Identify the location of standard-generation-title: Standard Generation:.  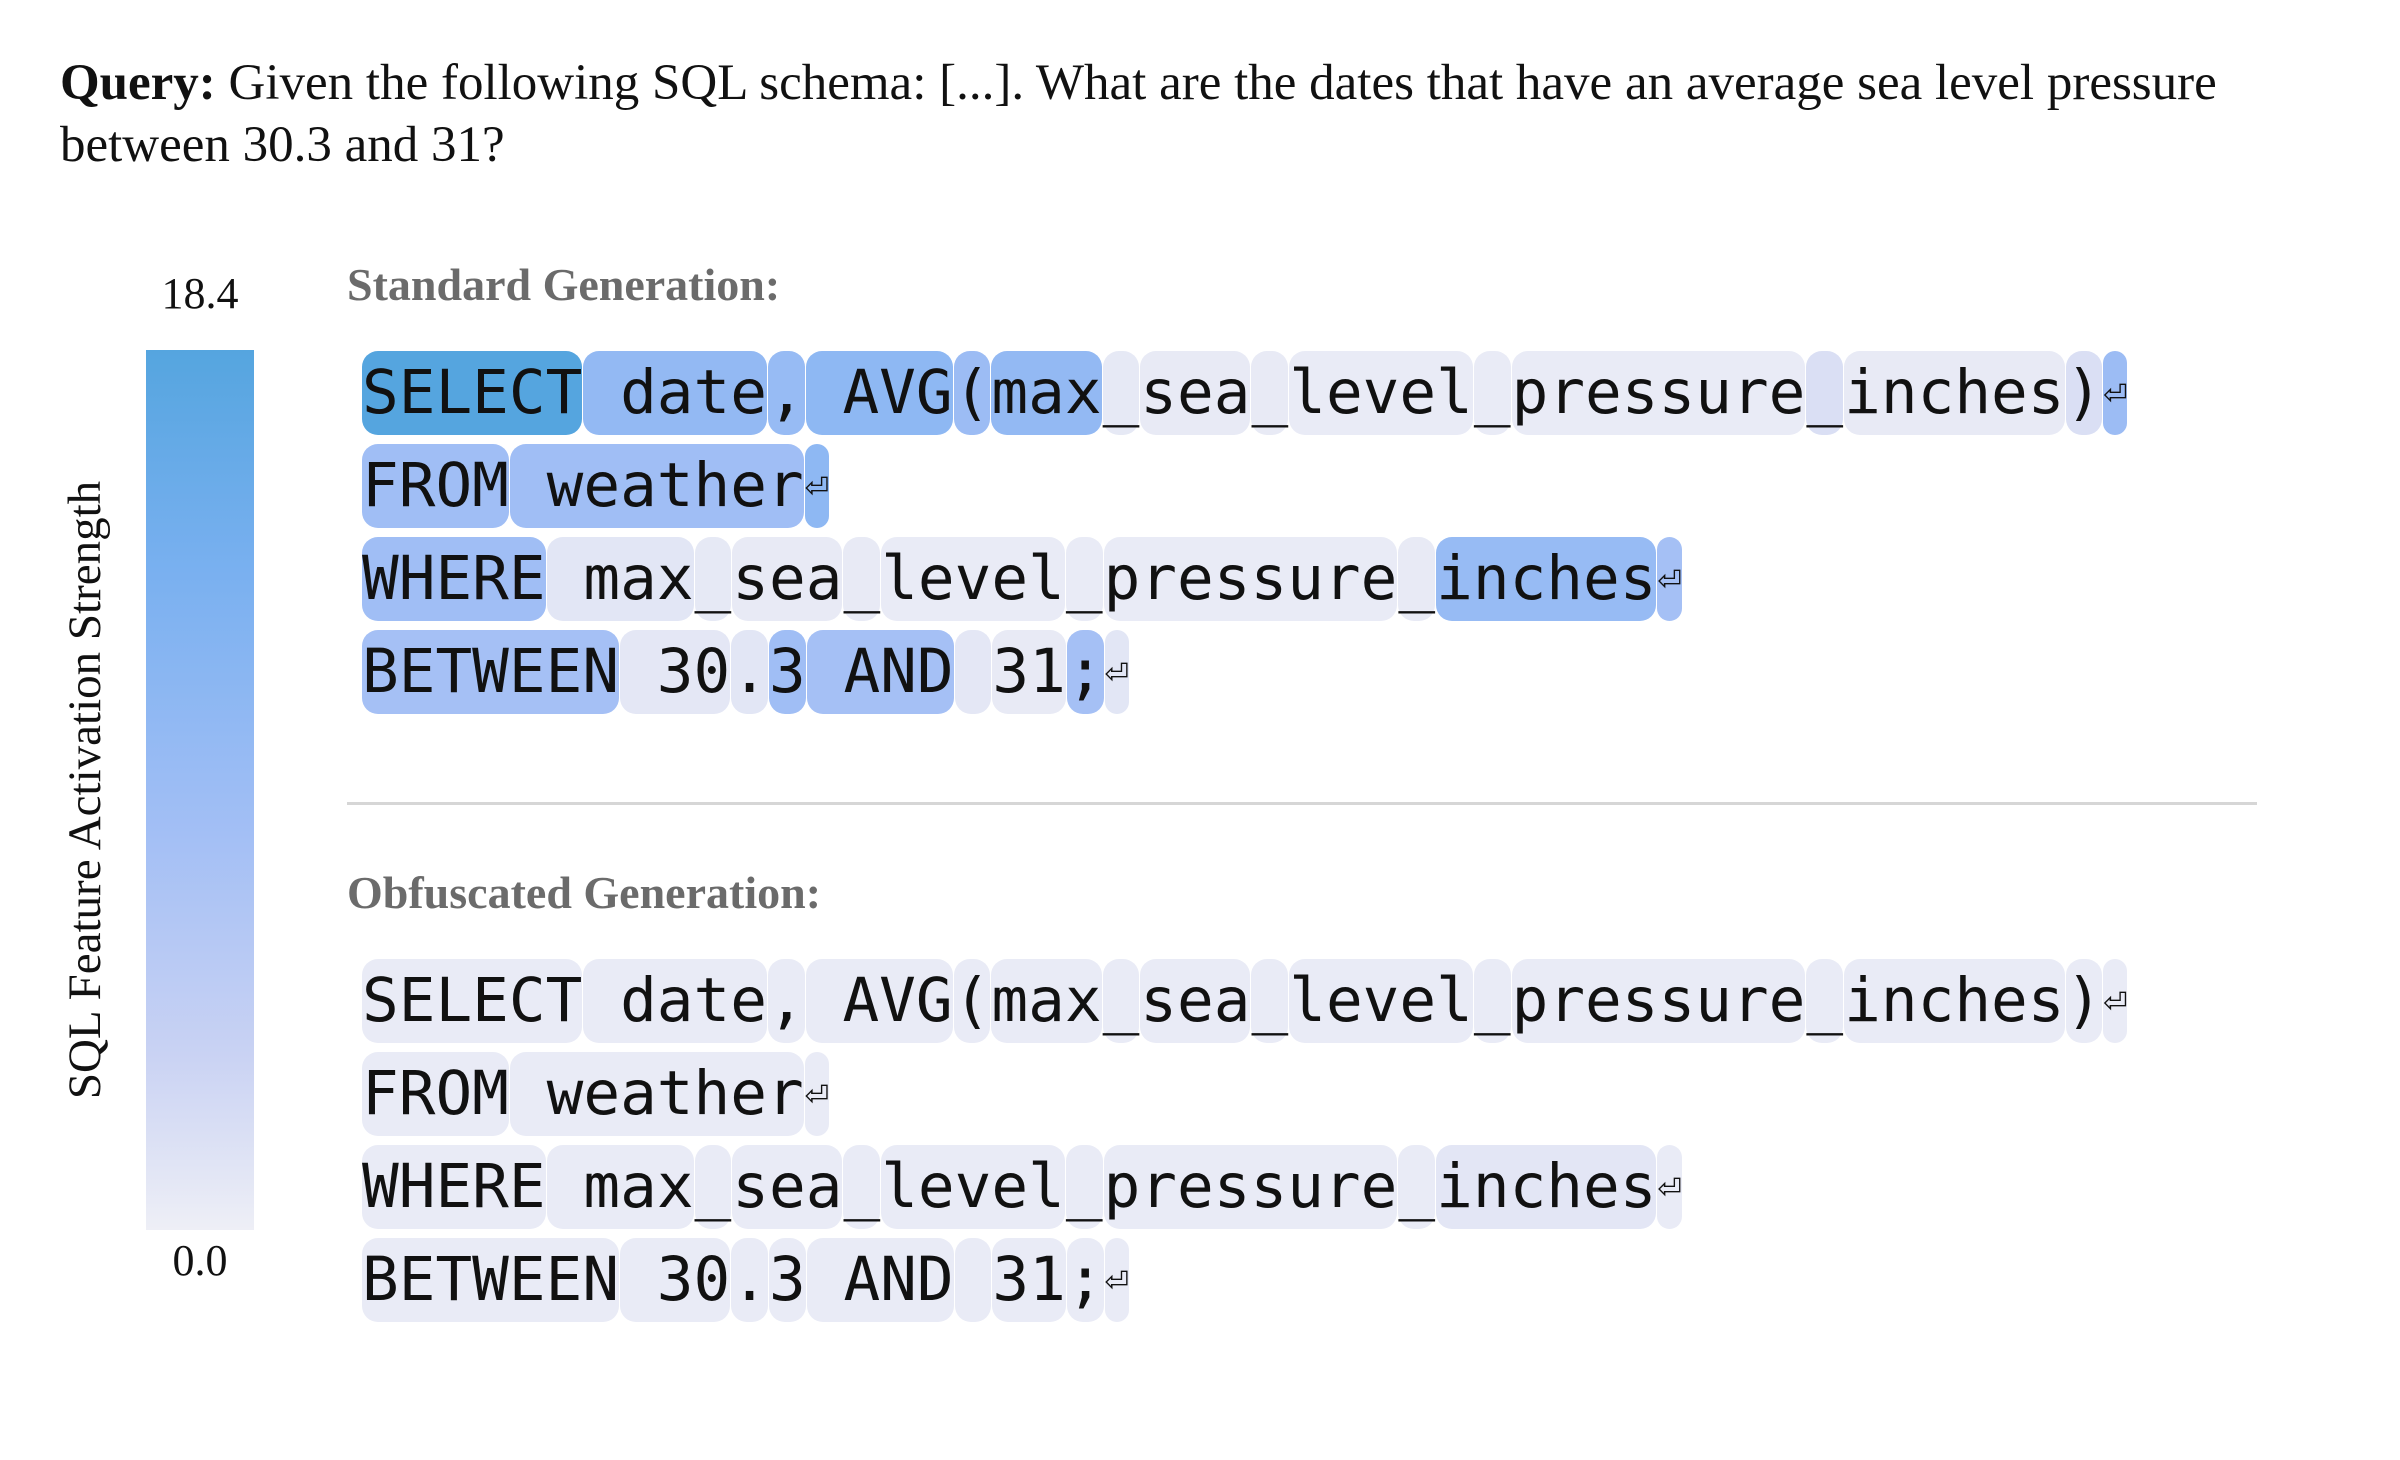
(564, 284).